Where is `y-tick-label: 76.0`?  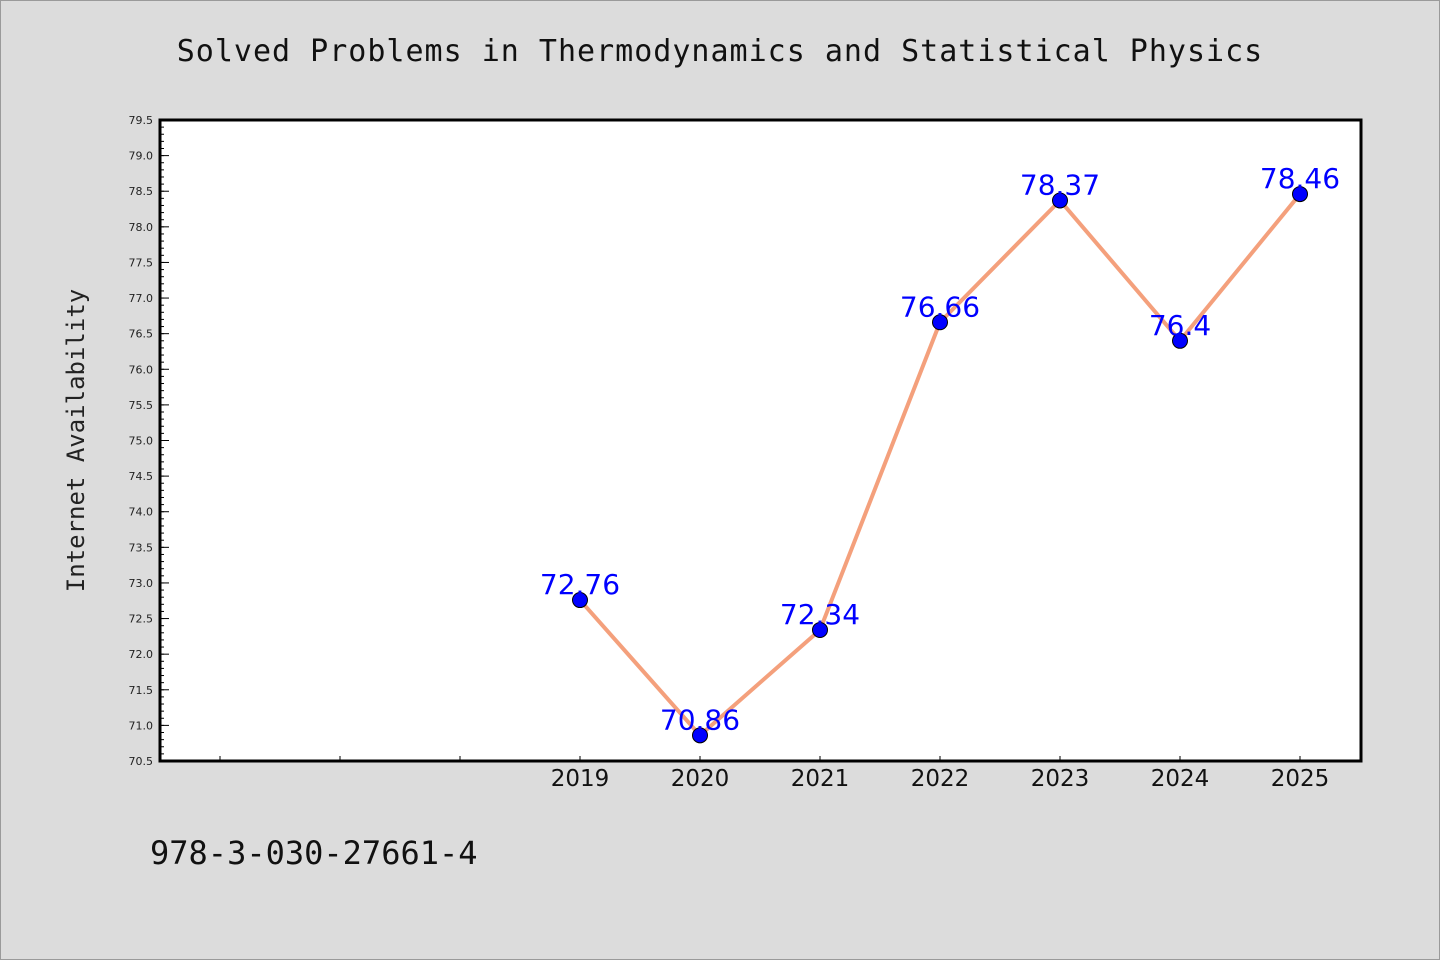
y-tick-label: 76.0 is located at coordinates (141, 369).